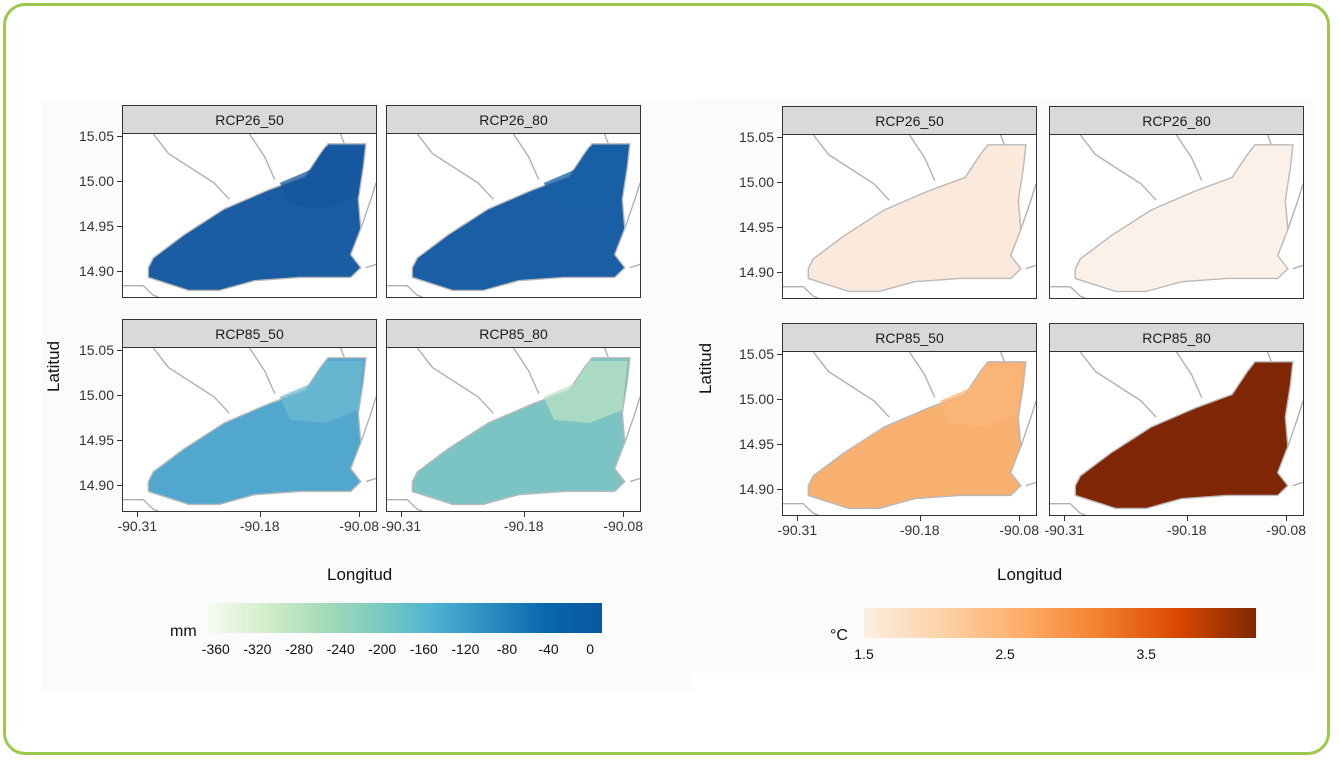 The height and width of the screenshot is (761, 1339). I want to click on legend-tick-label: 0, so click(590, 649).